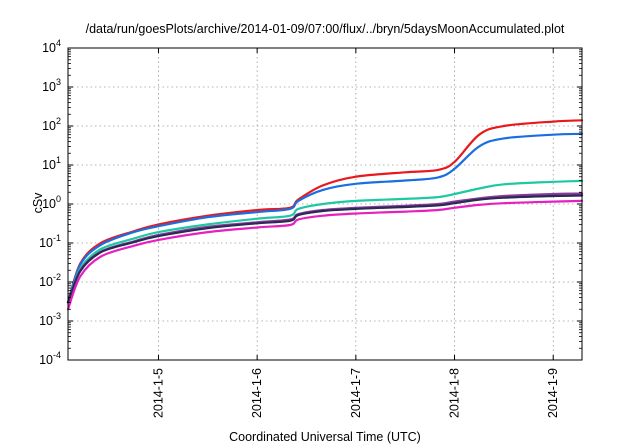 This screenshot has height=448, width=640. What do you see at coordinates (455, 393) in the screenshot?
I see `x-tick-label: 2014-1-8` at bounding box center [455, 393].